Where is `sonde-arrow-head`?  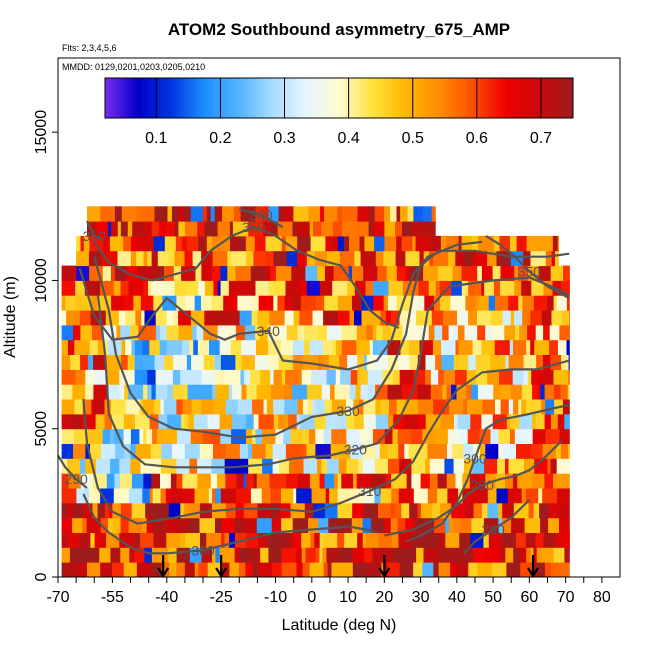
sonde-arrow-head is located at coordinates (221, 573).